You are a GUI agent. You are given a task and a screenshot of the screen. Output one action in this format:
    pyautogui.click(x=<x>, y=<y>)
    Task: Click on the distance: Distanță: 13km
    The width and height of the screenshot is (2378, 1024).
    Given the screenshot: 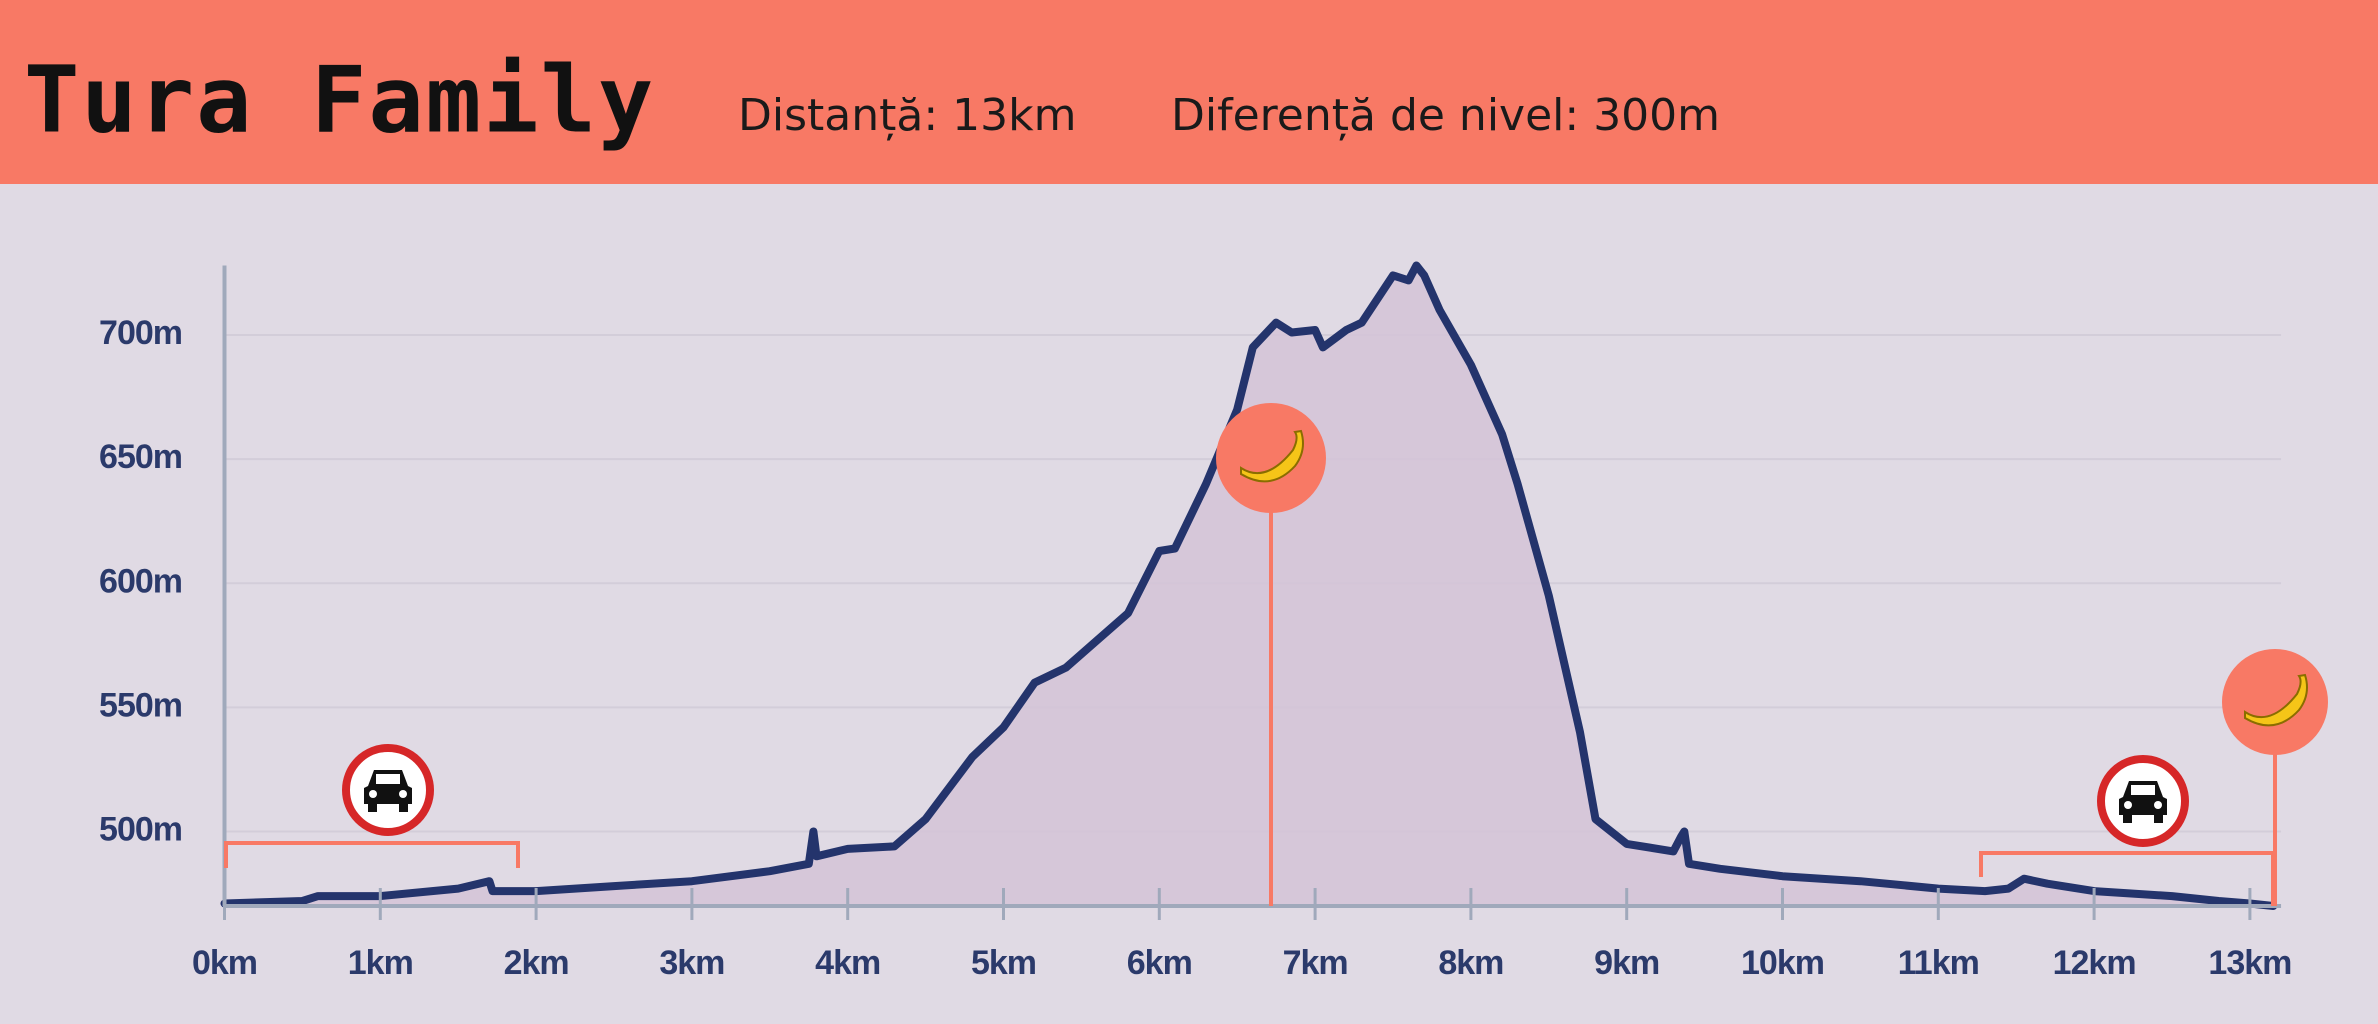 What is the action you would take?
    pyautogui.click(x=907, y=115)
    